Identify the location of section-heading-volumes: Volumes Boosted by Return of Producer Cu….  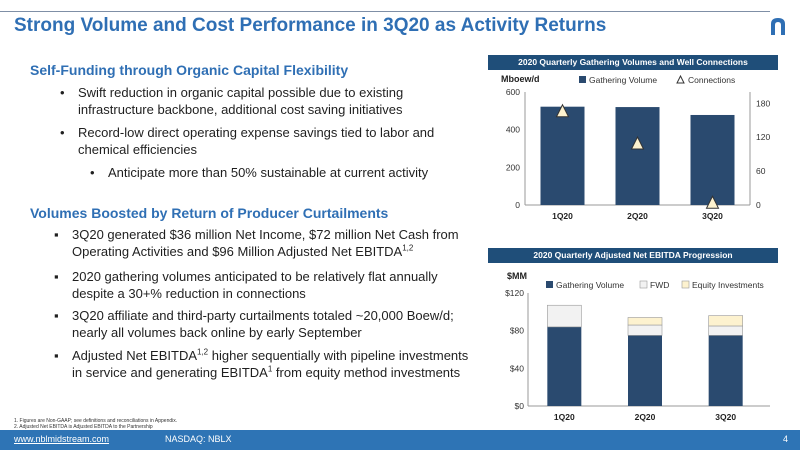
(209, 213).